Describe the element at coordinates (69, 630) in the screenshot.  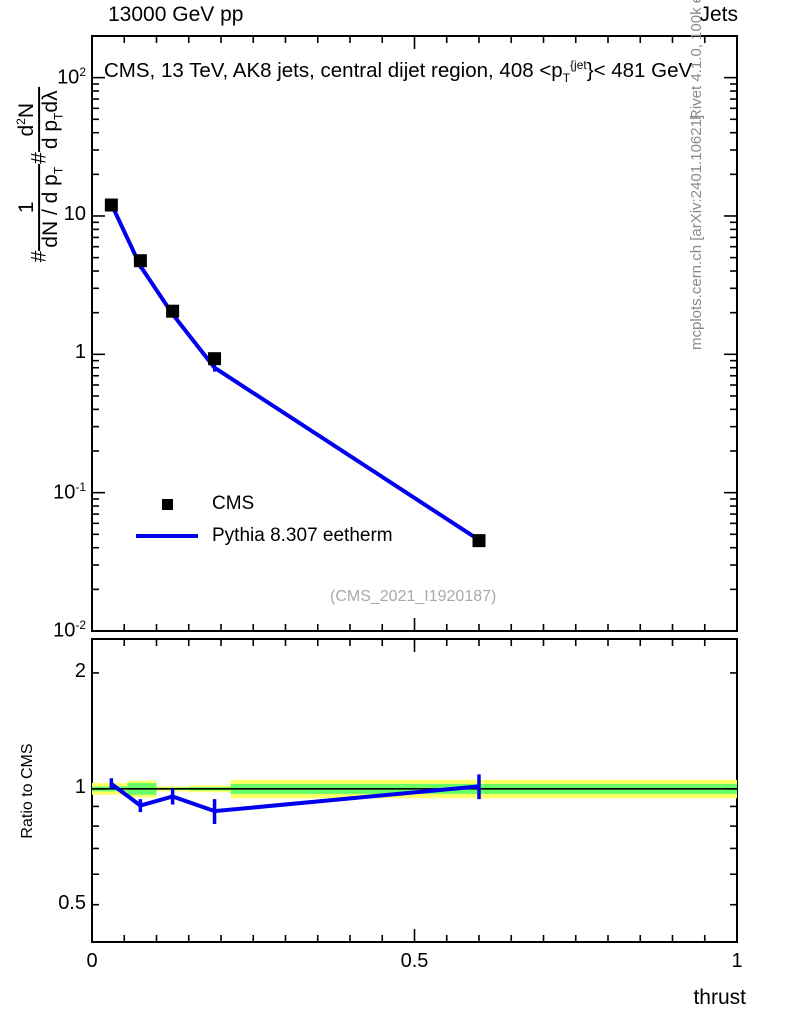
I see `y-tick-label-main-0: 10⁻²` at that location.